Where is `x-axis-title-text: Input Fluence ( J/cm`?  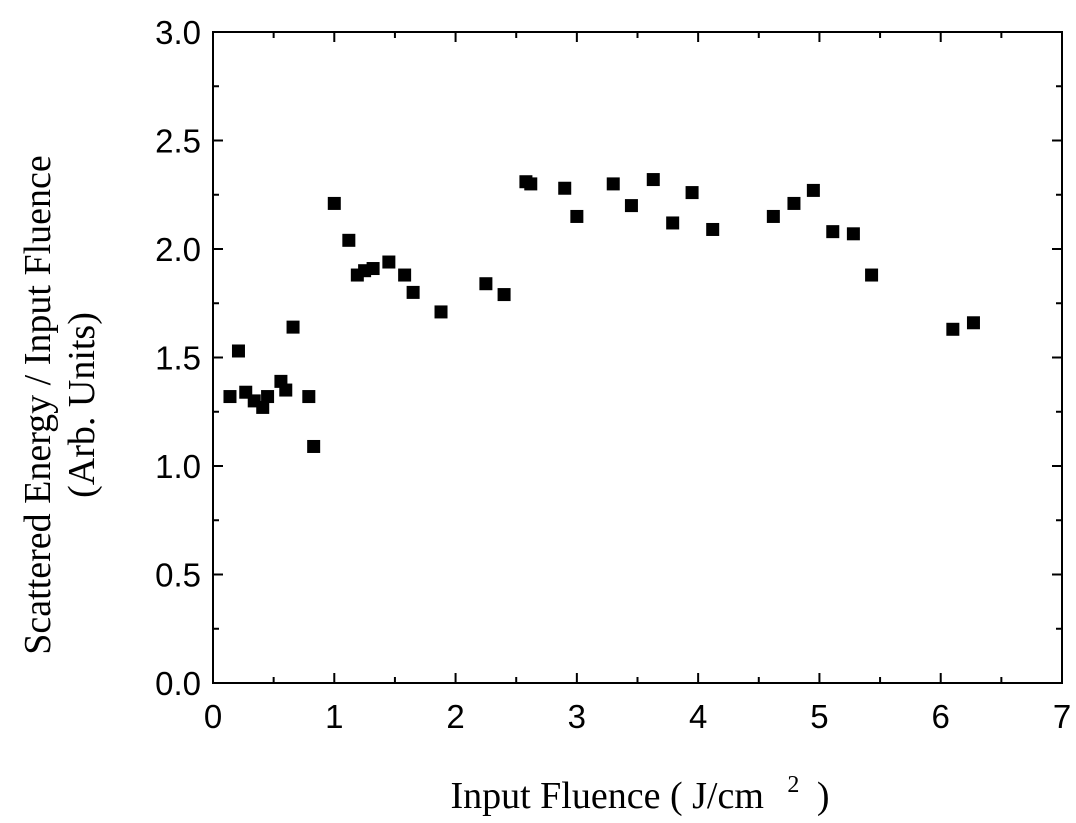
x-axis-title-text: Input Fluence ( J/cm is located at coordinates (606, 796).